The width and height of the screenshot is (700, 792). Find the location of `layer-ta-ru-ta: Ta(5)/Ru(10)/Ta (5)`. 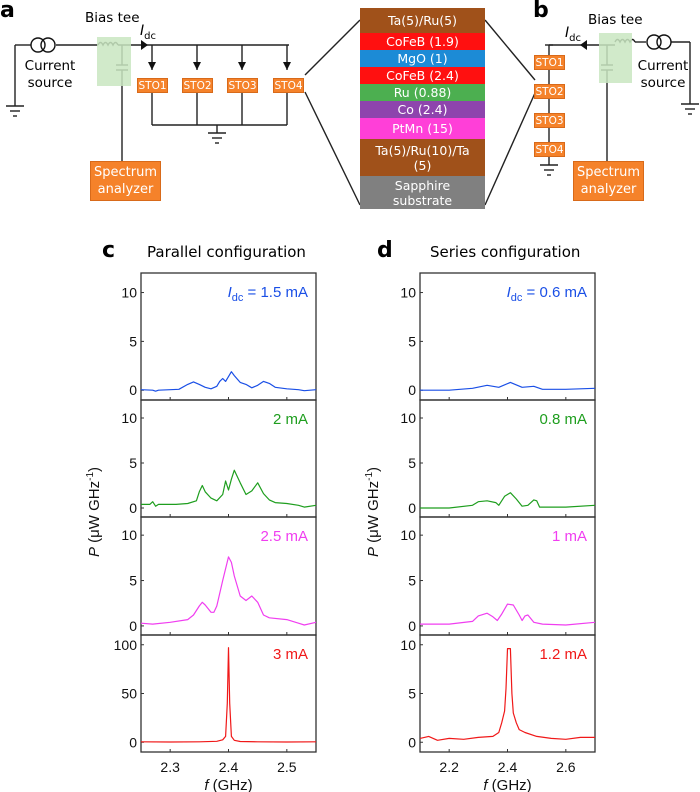

layer-ta-ru-ta: Ta(5)/Ru(10)/Ta (5) is located at coordinates (422, 157).